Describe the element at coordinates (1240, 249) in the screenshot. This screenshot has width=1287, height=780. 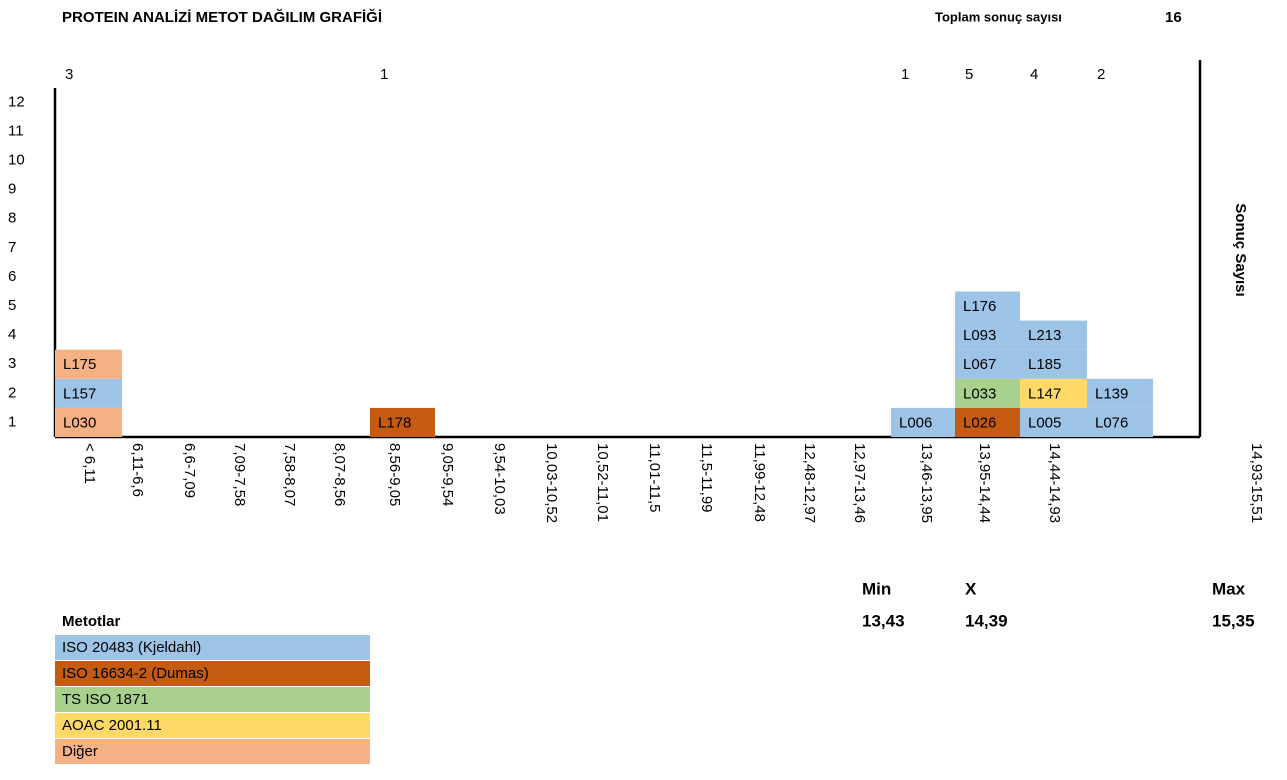
I see `y-axis-label: Sonuç Sayısı` at that location.